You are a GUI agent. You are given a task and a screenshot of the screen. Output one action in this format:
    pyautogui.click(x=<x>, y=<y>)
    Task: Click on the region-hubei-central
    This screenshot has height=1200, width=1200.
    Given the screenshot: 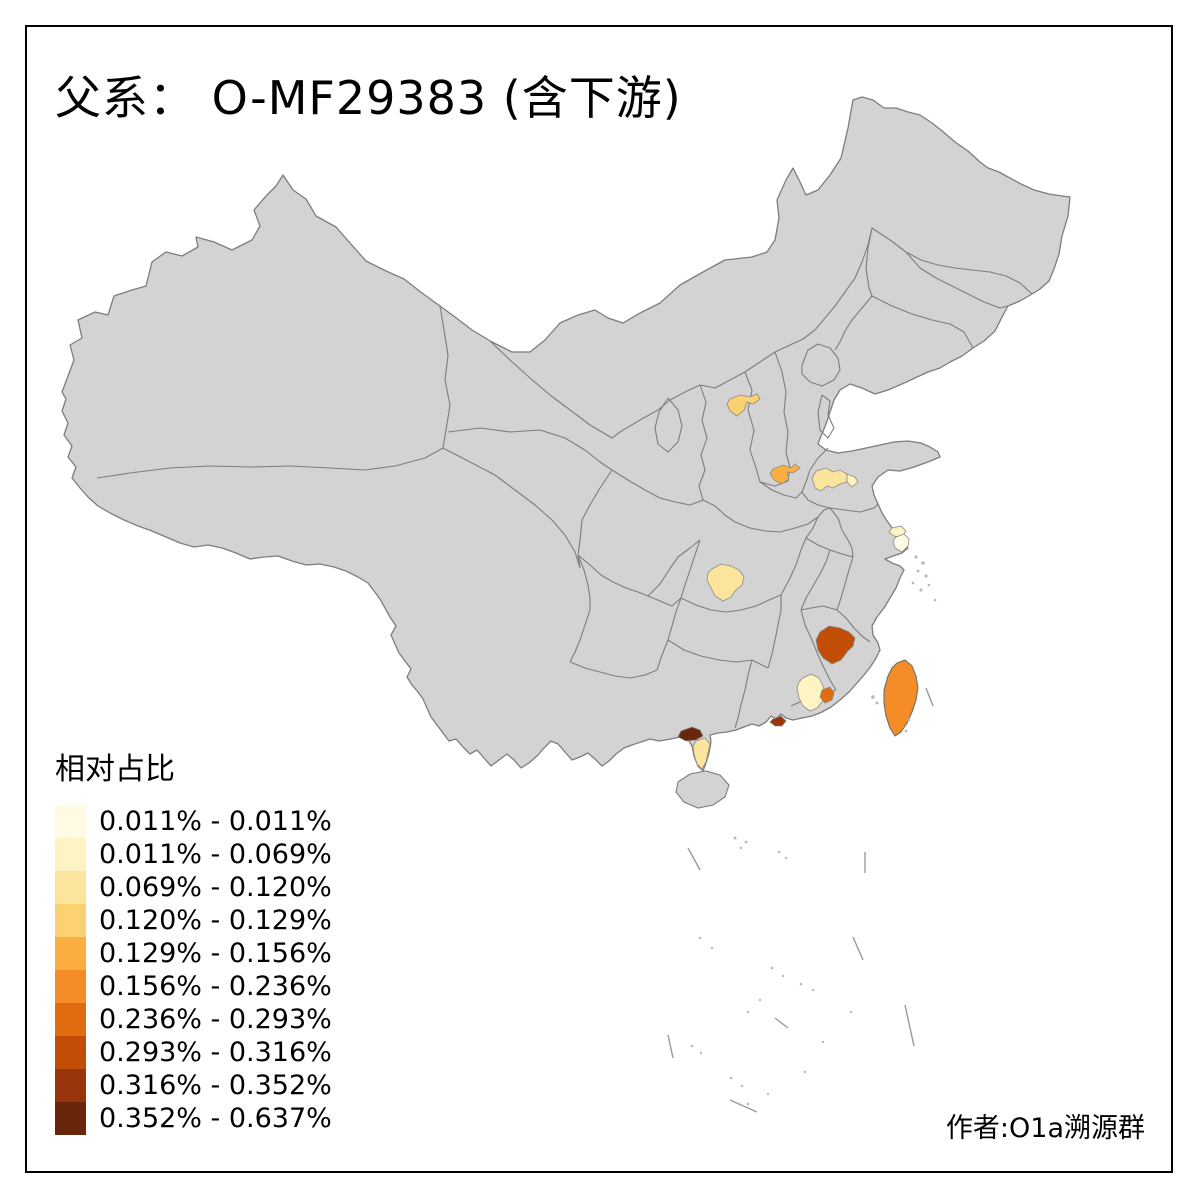 What is the action you would take?
    pyautogui.click(x=725, y=582)
    